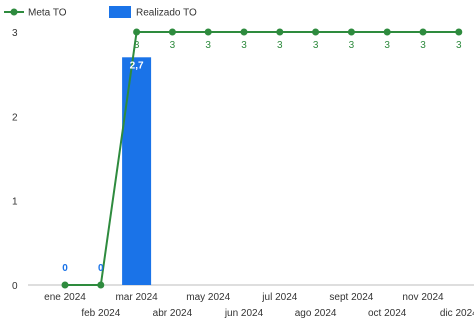 The width and height of the screenshot is (474, 320). Describe the element at coordinates (279, 297) in the screenshot. I see `x-tick-label: jul 2024` at that location.